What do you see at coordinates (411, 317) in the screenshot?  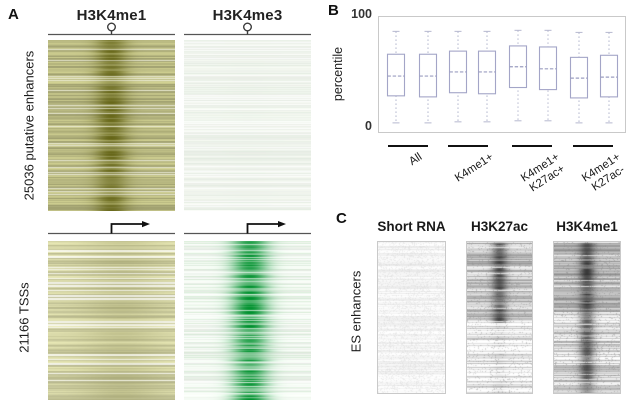 I see `heatmap-short-rna-es` at bounding box center [411, 317].